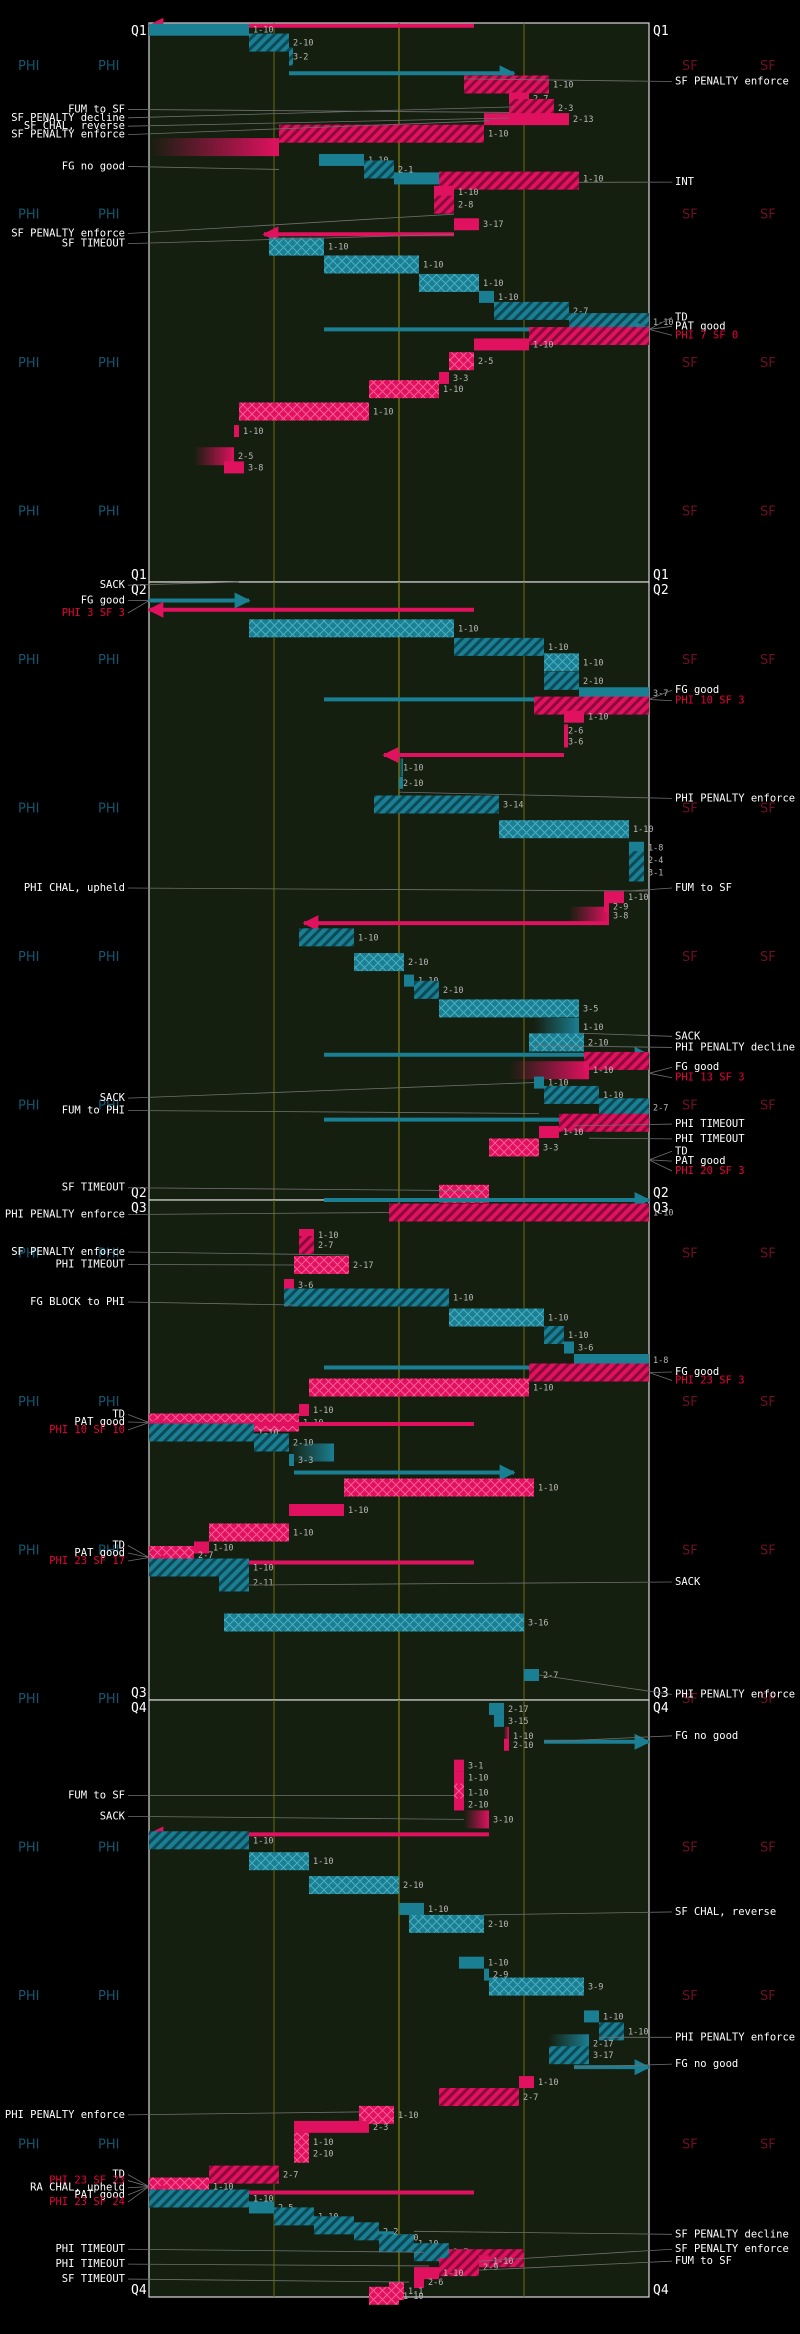 This screenshot has height=2334, width=800. Describe the element at coordinates (660, 1108) in the screenshot. I see `down-distance-label: 2-7` at that location.